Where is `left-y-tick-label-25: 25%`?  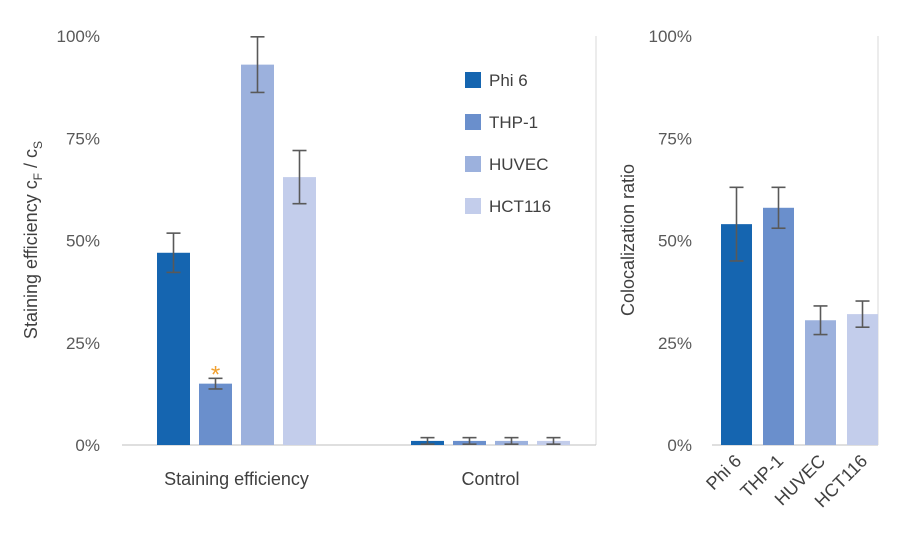
left-y-tick-label-25: 25% is located at coordinates (83, 343).